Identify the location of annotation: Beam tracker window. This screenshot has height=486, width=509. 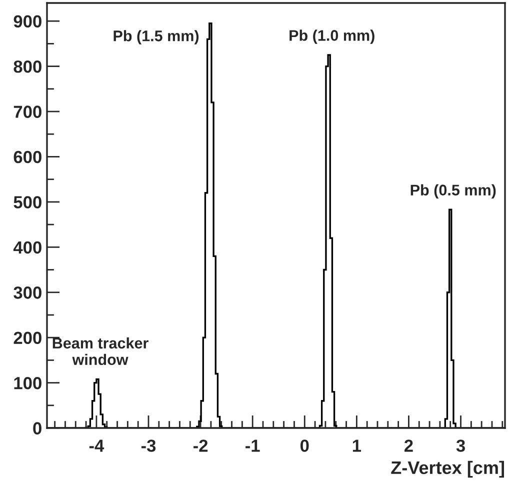
(100, 351).